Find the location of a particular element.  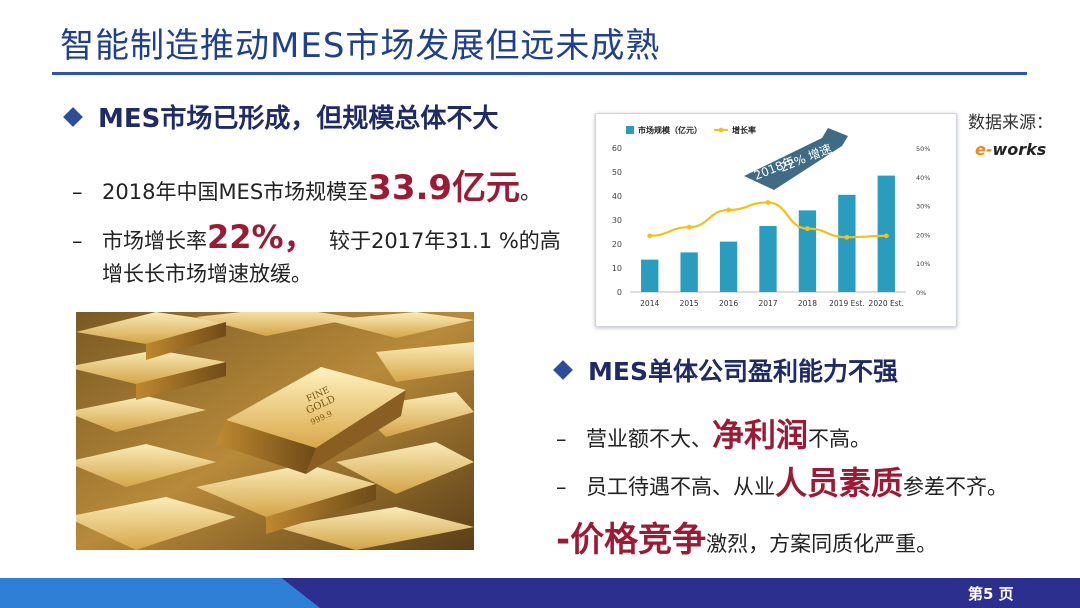

x-tick-label: 2020 Est. is located at coordinates (886, 303).